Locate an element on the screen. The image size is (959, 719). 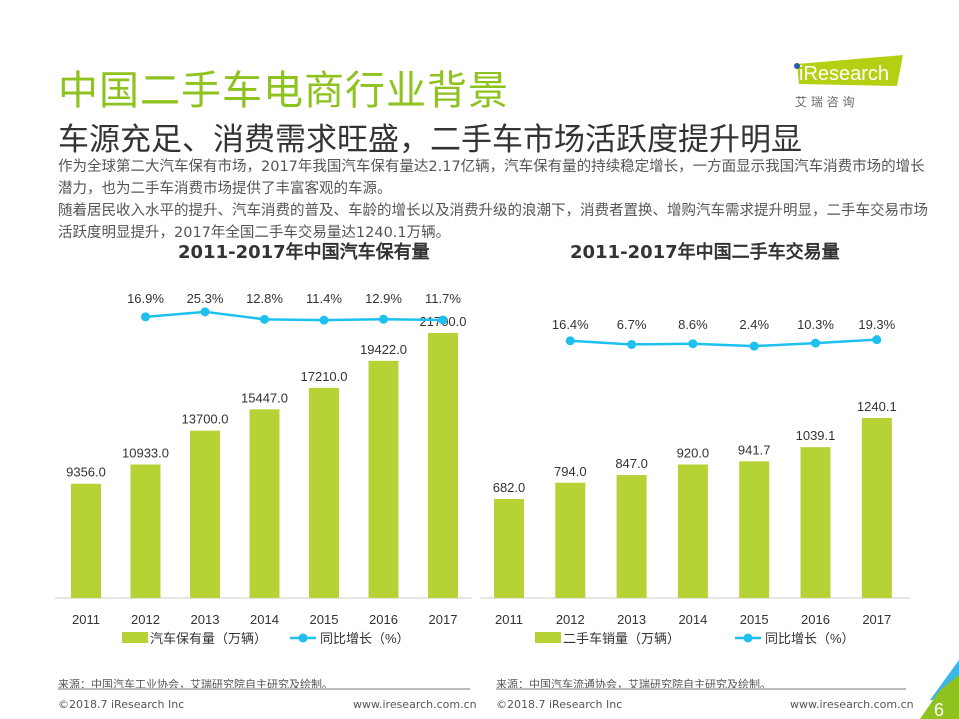
page-title: 中国二手车电商行业背景 is located at coordinates (283, 91).